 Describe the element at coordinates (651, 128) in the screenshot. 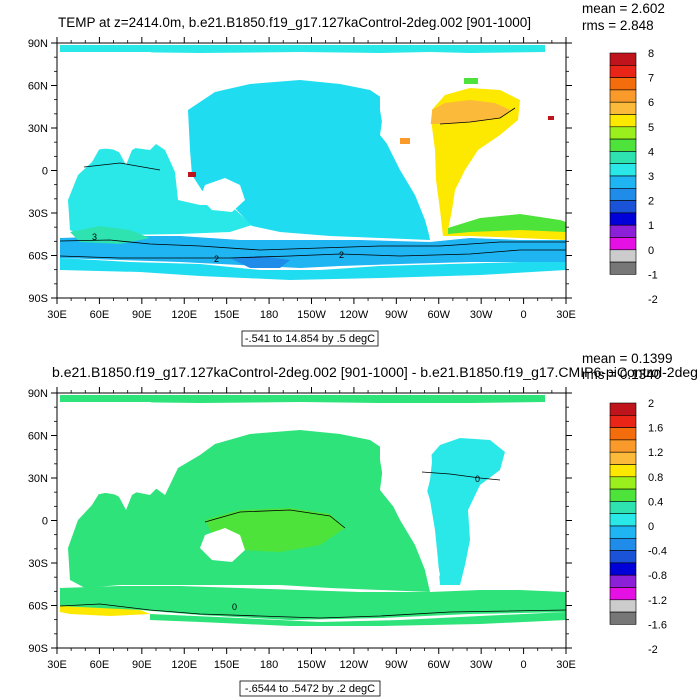

I see `colorbar-label-0-3: 5` at that location.